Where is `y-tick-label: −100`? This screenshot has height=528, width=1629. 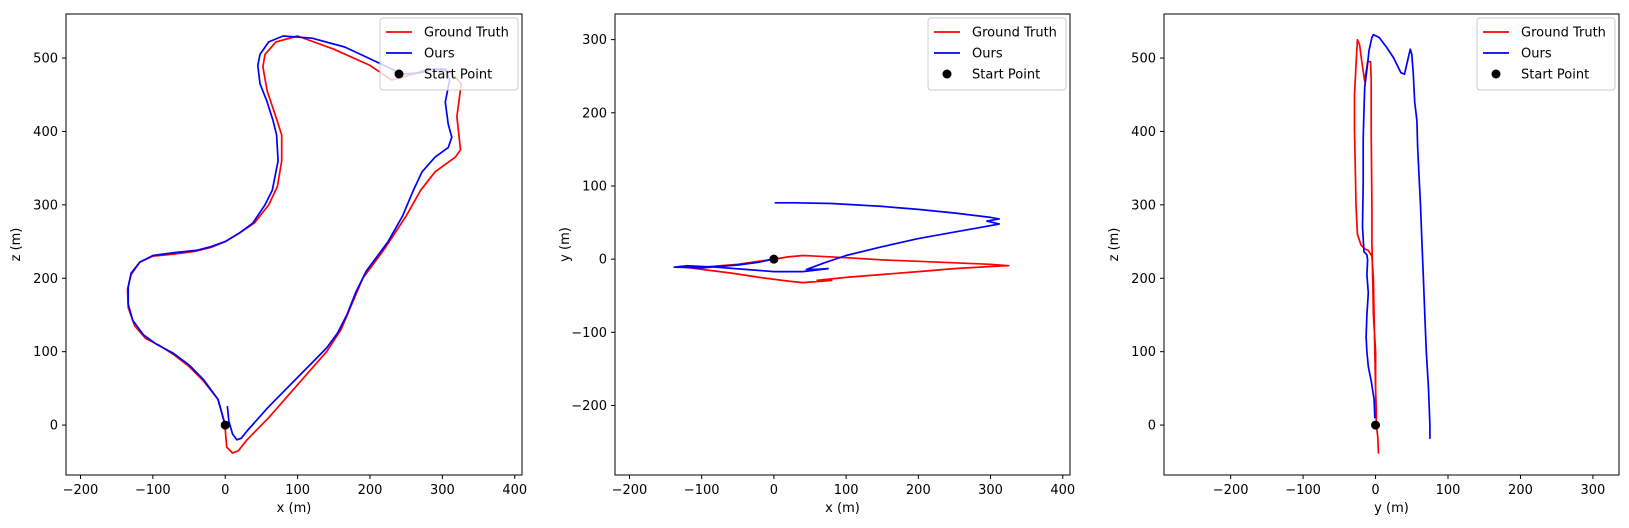
y-tick-label: −100 is located at coordinates (589, 333).